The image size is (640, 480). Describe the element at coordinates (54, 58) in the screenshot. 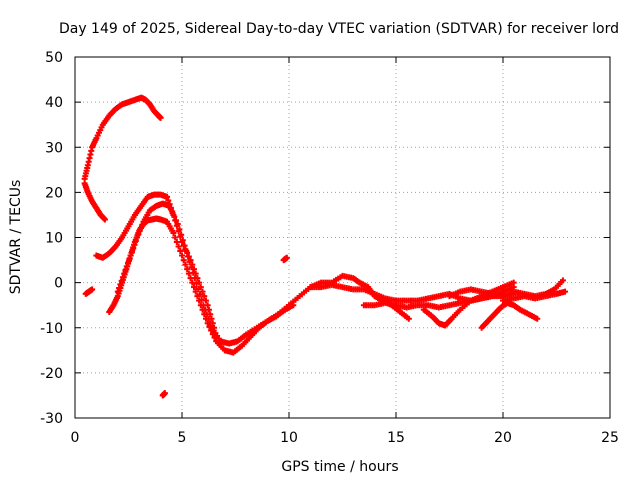

I see `y-tick-label: 50` at that location.